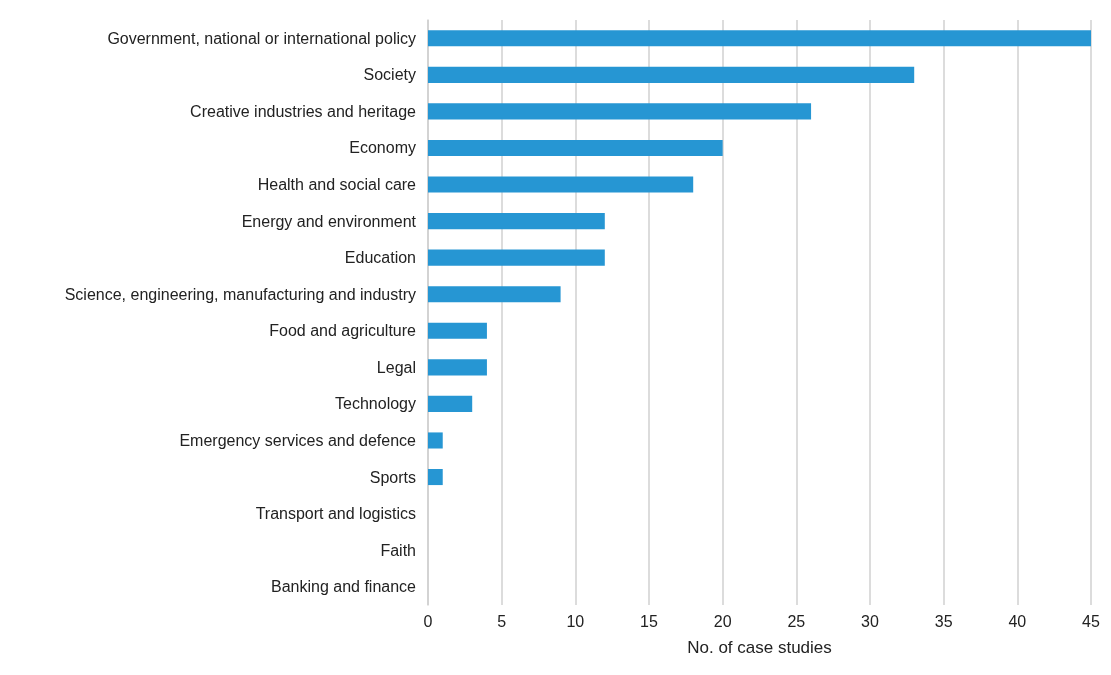 The height and width of the screenshot is (675, 1111). What do you see at coordinates (392, 477) in the screenshot?
I see `y-tick-label: Sports` at bounding box center [392, 477].